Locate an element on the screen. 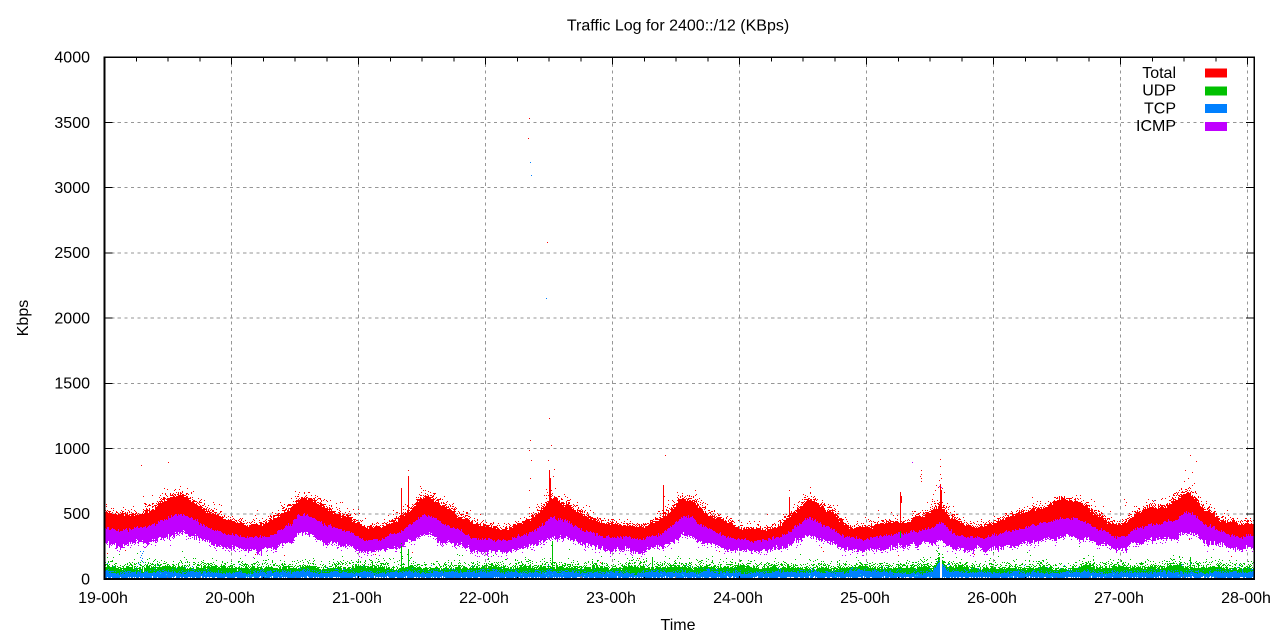  svg-text: Kbps is located at coordinates (23, 318).